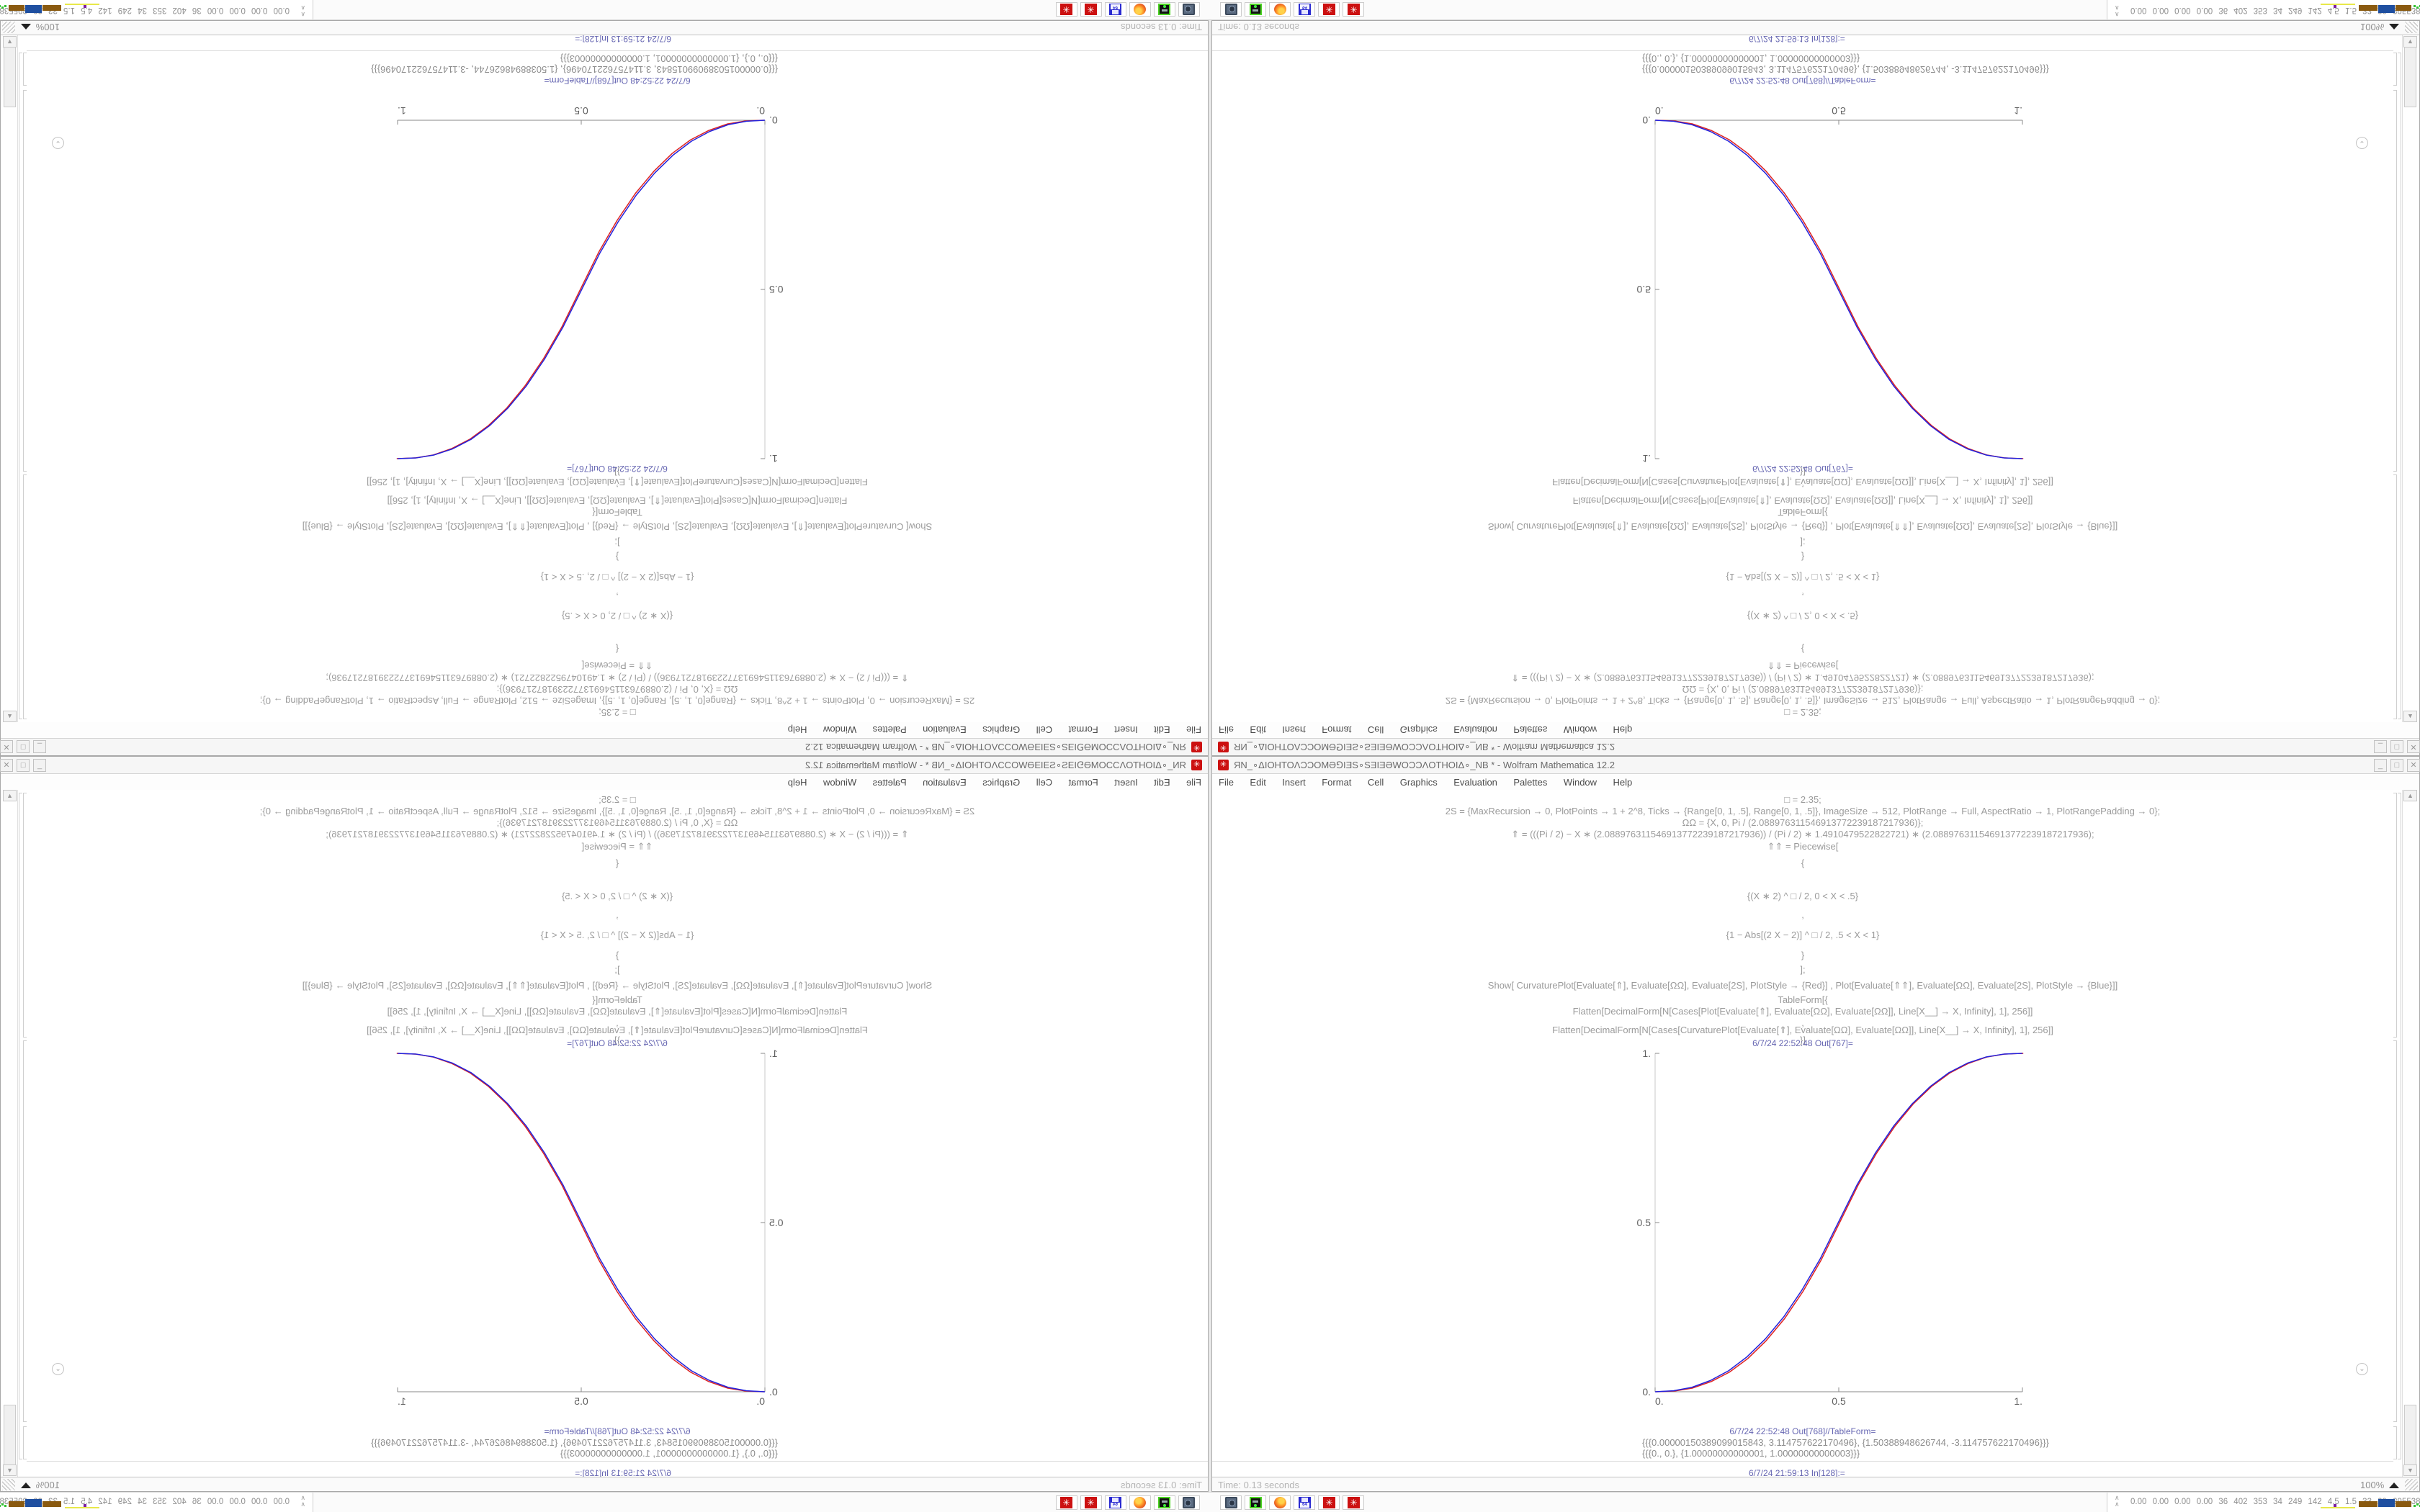  What do you see at coordinates (617, 896) in the screenshot?
I see `code-line: {(X ∗ 2) ^ □ / 2, 0 < X < .5}` at bounding box center [617, 896].